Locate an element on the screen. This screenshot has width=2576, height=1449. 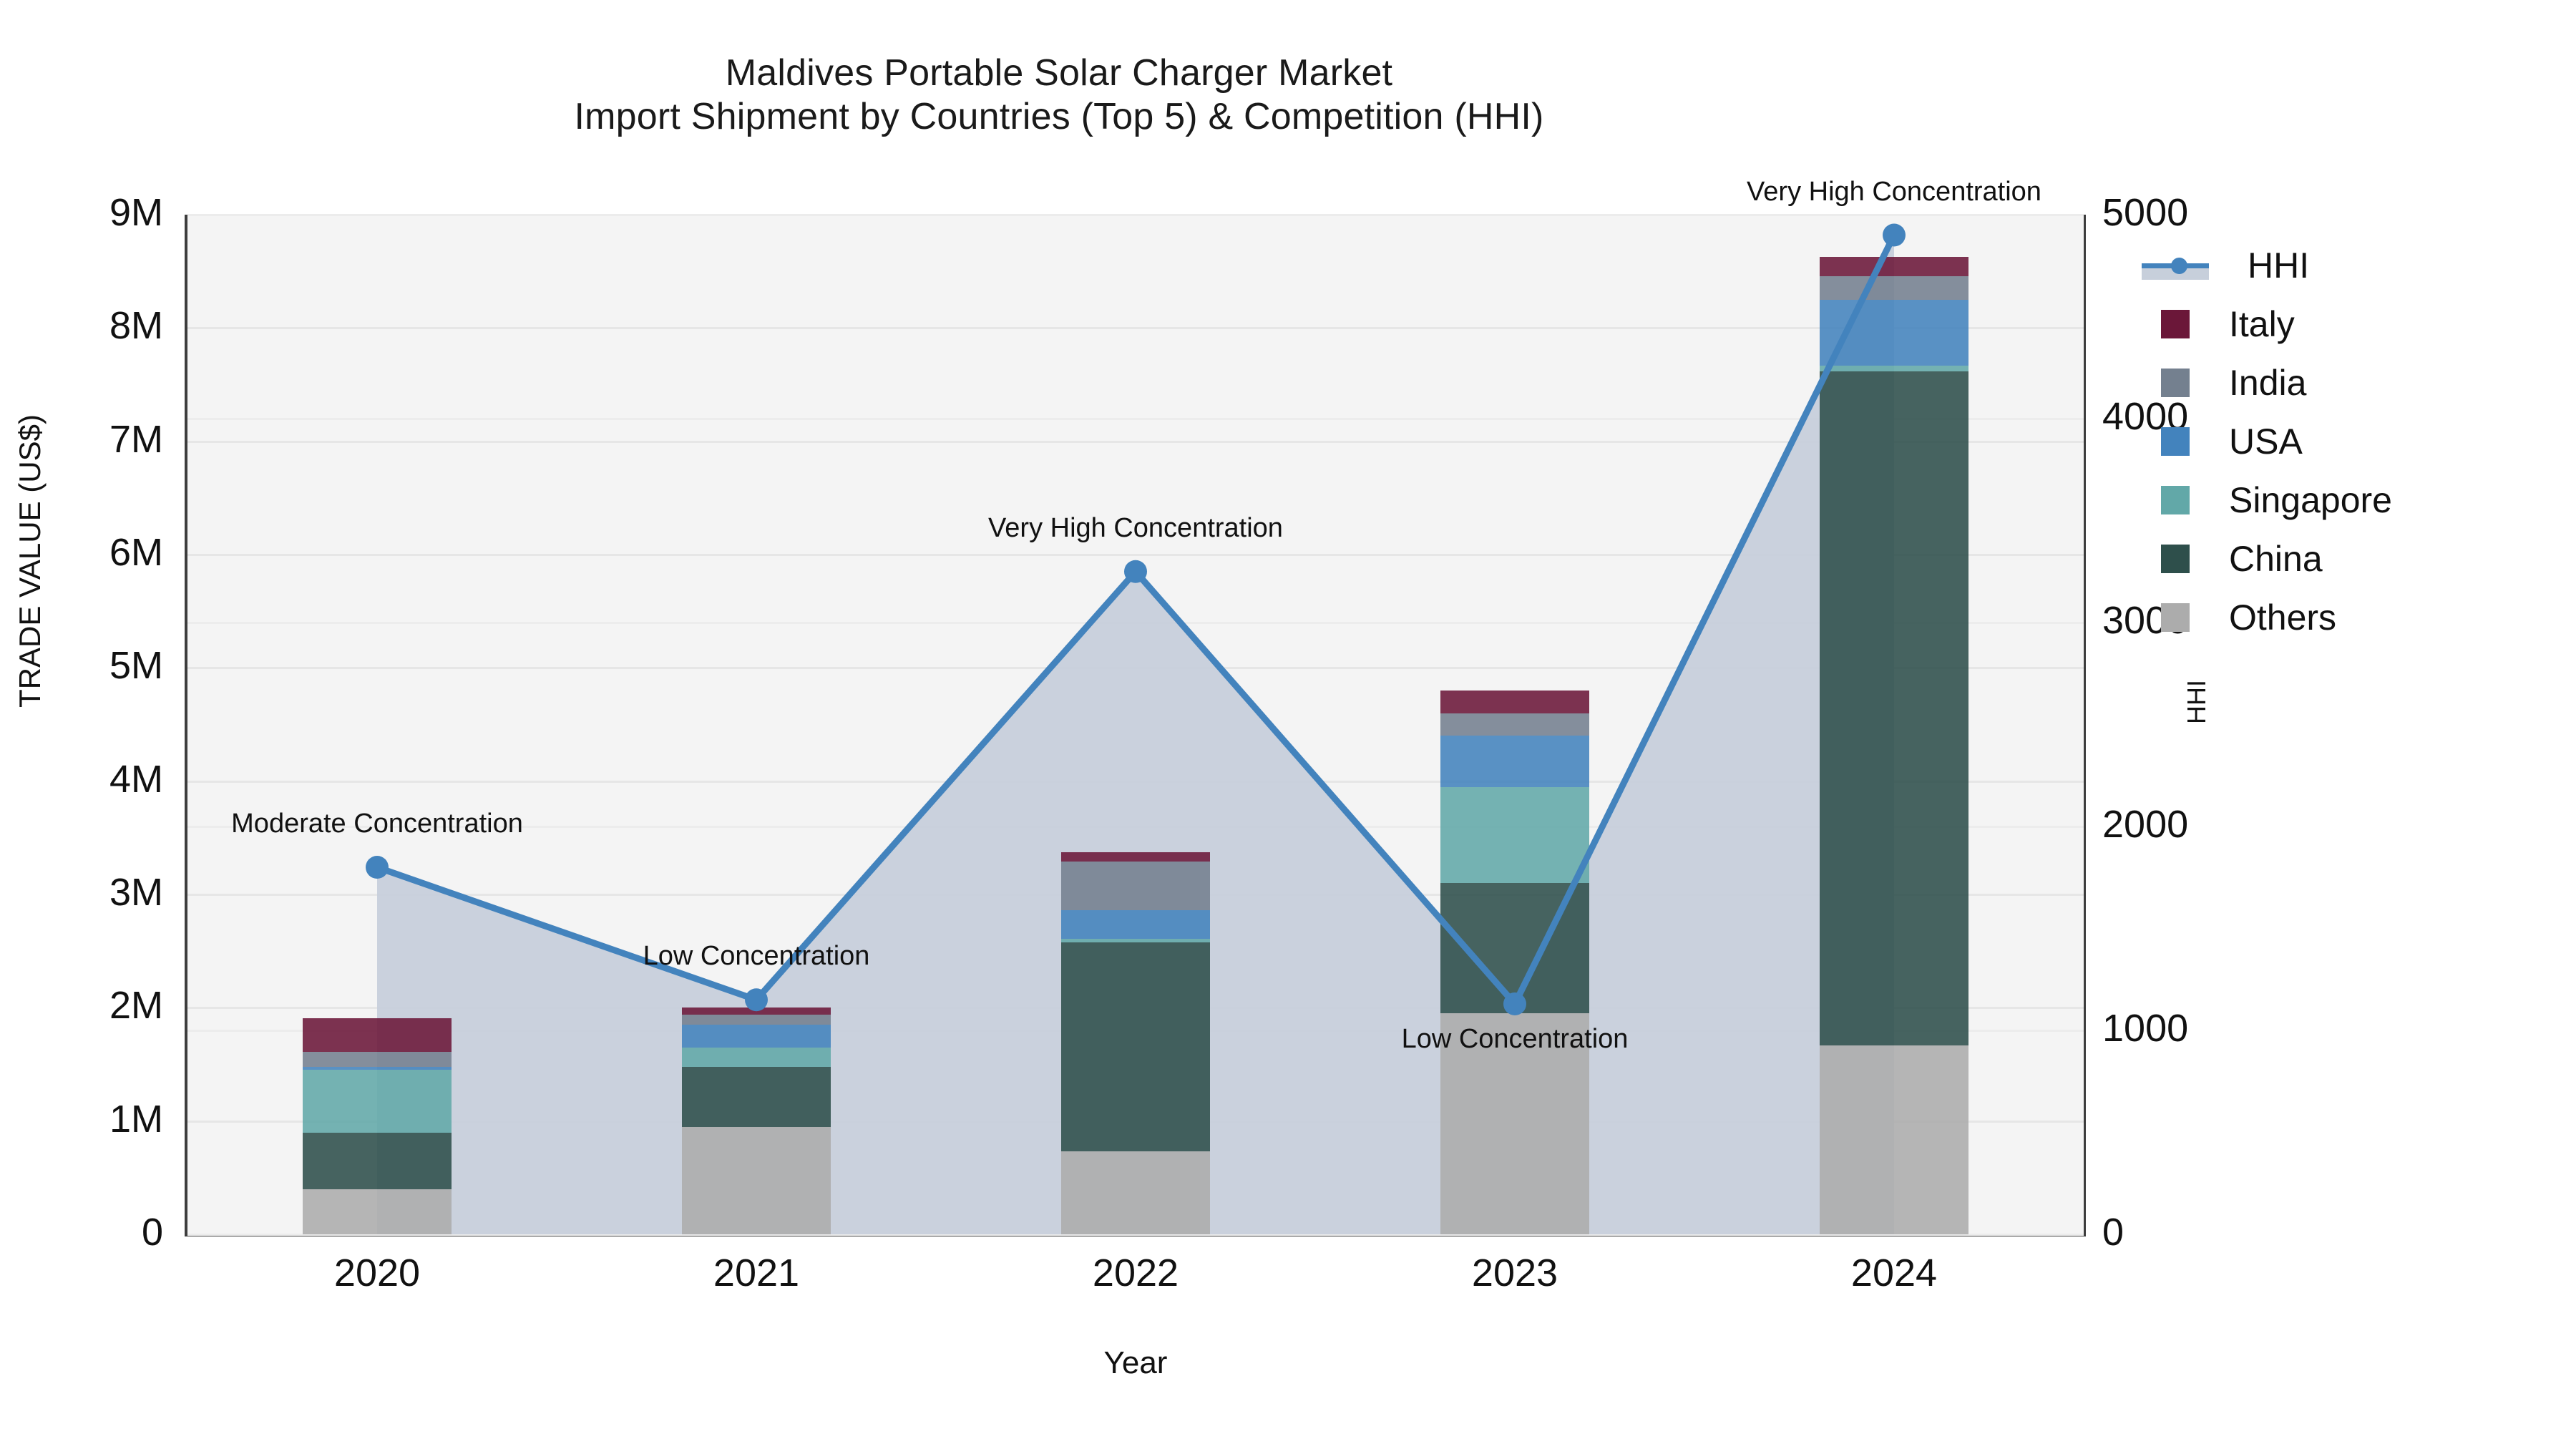
legend-label: USA is located at coordinates (2266, 442).